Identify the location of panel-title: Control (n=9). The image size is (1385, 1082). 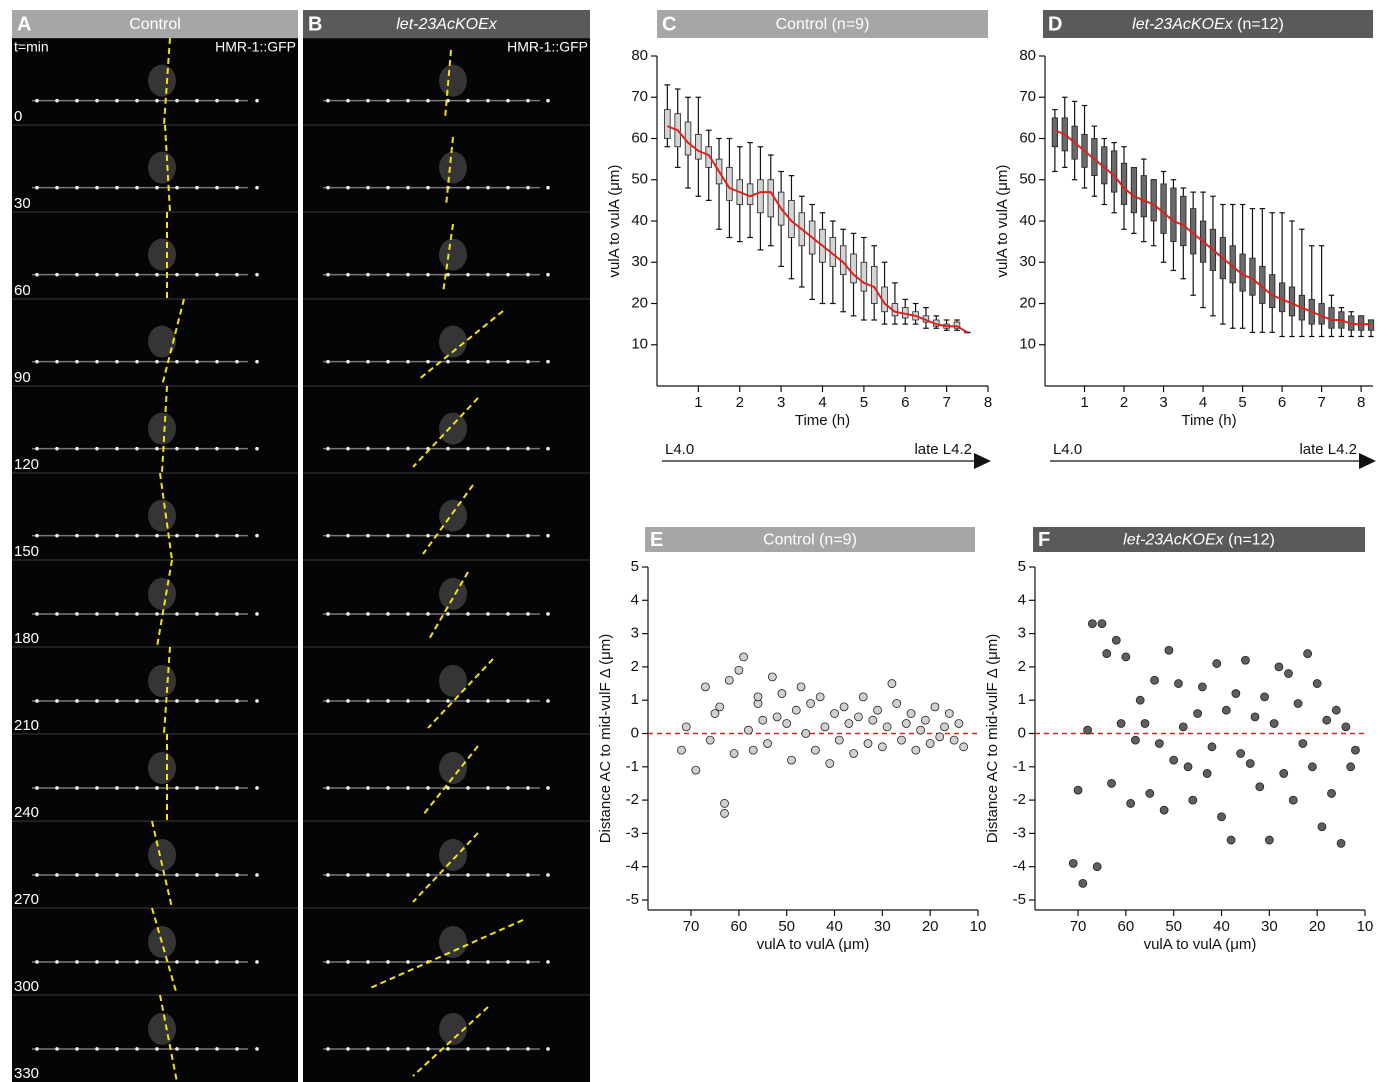
(823, 24).